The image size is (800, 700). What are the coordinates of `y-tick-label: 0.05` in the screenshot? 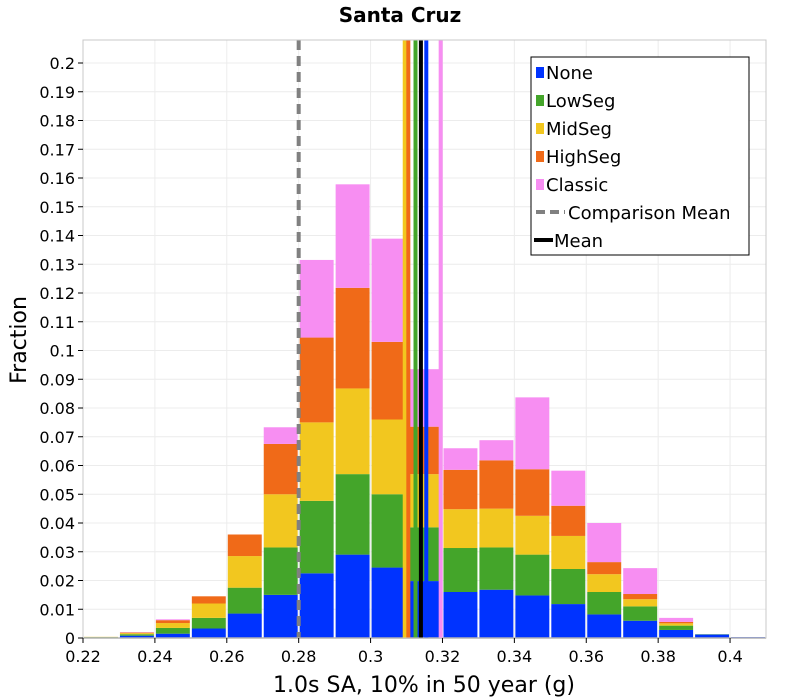 It's located at (57, 494).